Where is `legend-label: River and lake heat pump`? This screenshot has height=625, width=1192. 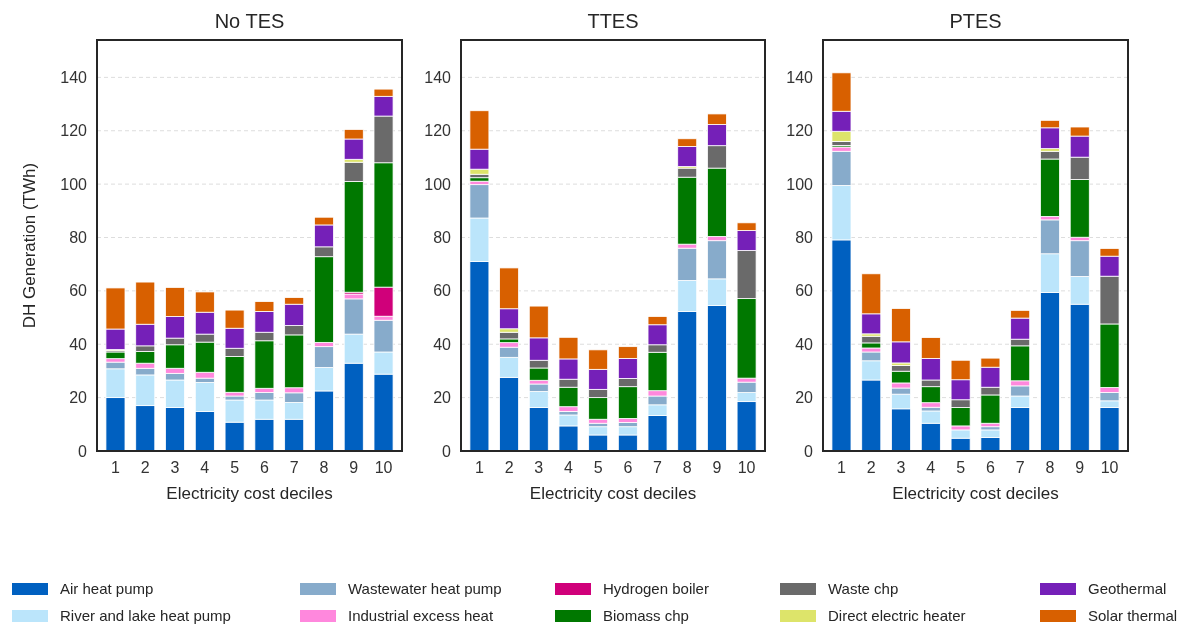
legend-label: River and lake heat pump is located at coordinates (145, 616).